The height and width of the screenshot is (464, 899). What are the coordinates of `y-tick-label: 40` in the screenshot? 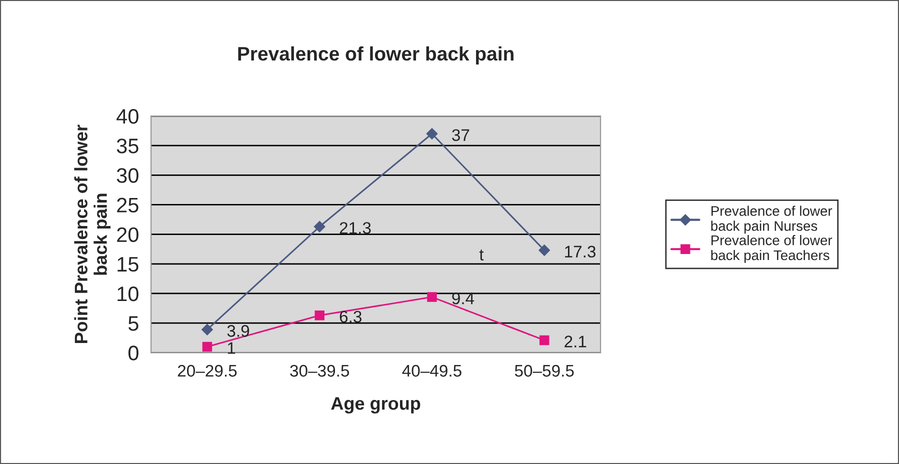 It's located at (127, 116).